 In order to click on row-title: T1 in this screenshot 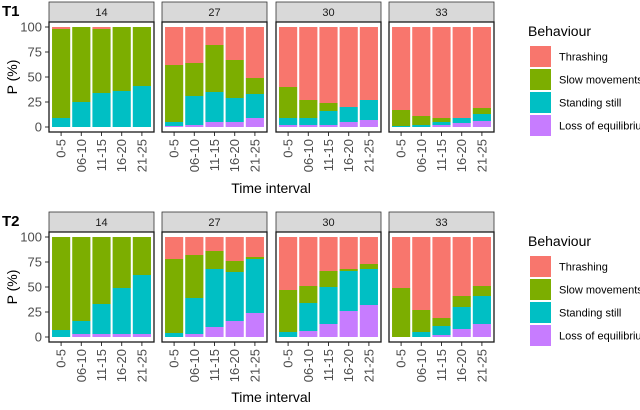, I will do `click(11, 11)`.